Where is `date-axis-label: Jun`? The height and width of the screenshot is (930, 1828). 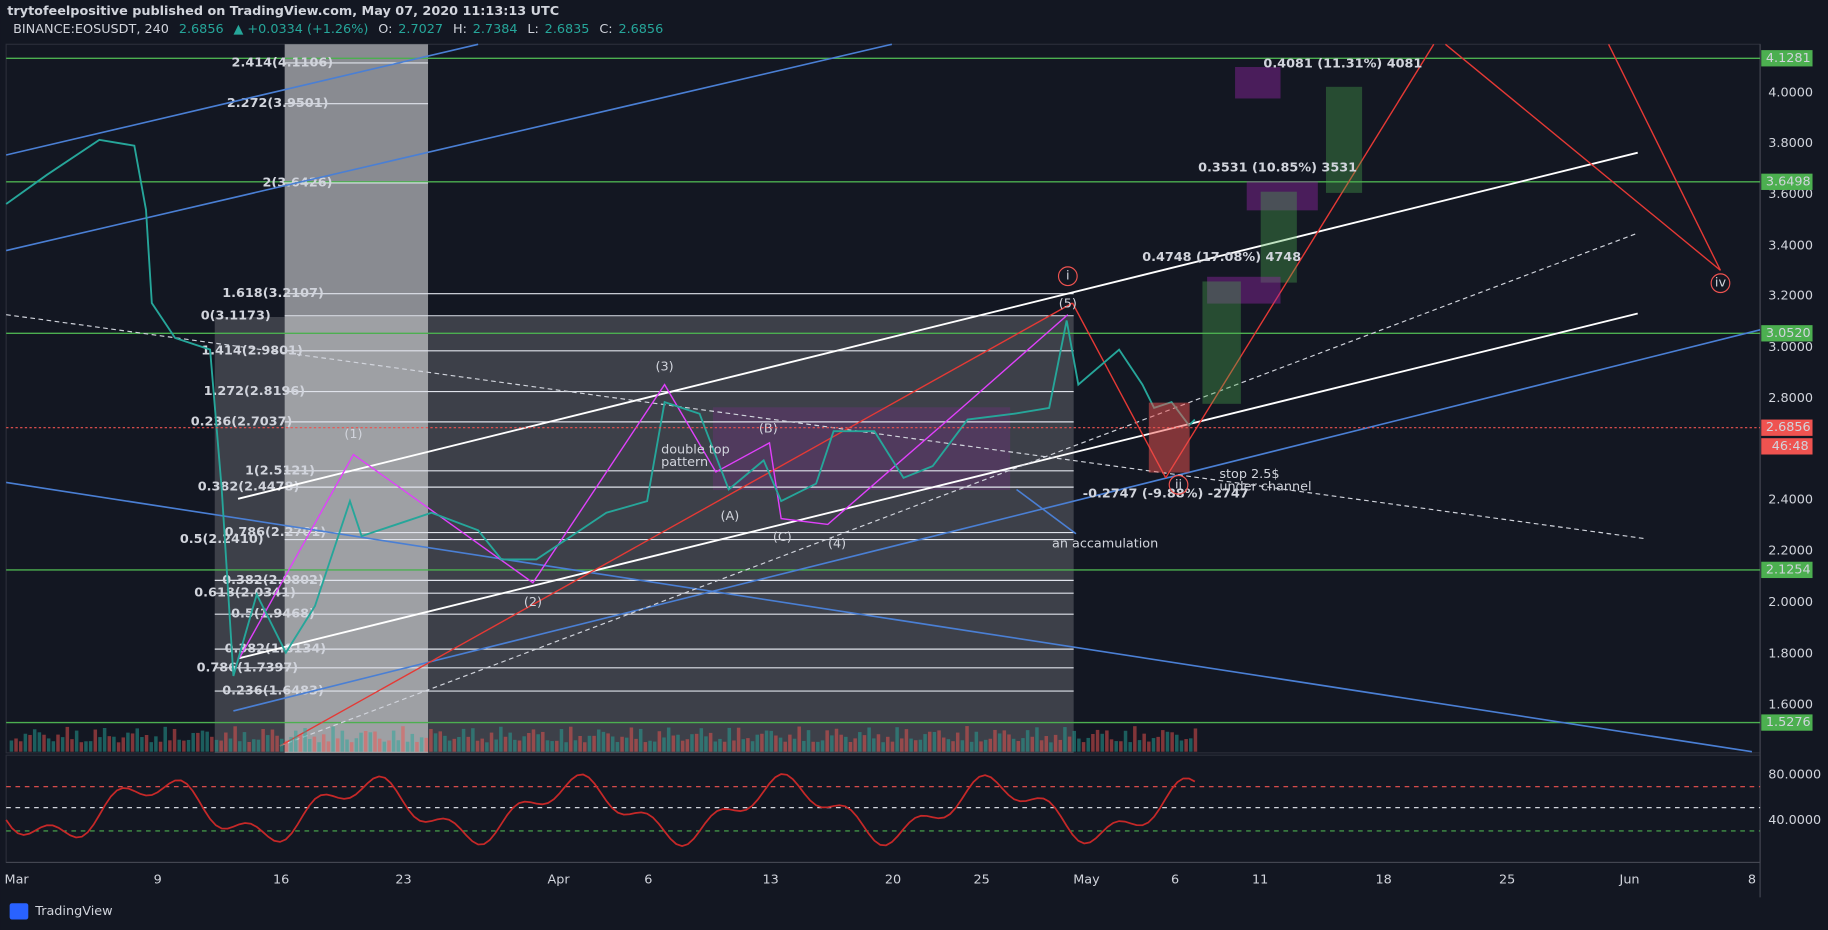
date-axis-label: Jun is located at coordinates (1629, 879).